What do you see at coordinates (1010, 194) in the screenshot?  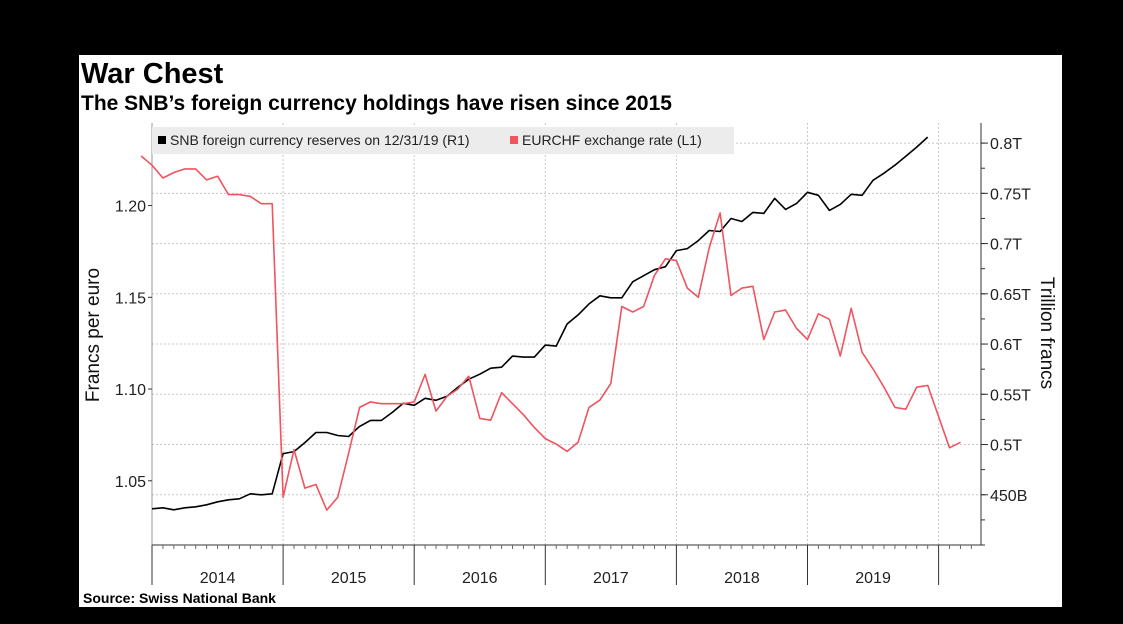 I see `right-tick-label: 0.75T` at bounding box center [1010, 194].